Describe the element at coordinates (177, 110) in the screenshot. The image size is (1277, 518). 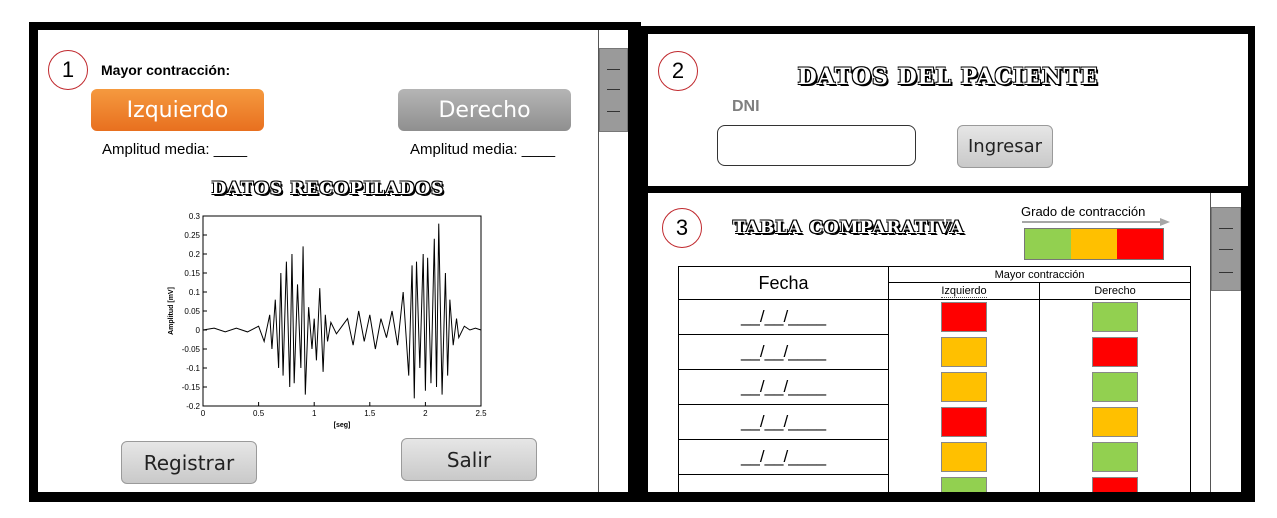
I see `left-button: Izquierdo` at that location.